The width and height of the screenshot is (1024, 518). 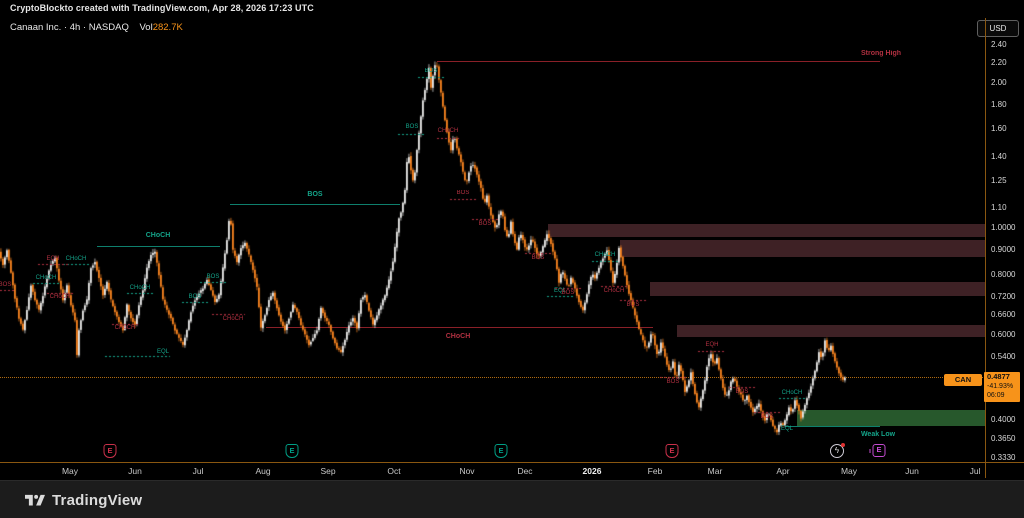 I want to click on current-price-change: -41.93%, so click(x=1000, y=386).